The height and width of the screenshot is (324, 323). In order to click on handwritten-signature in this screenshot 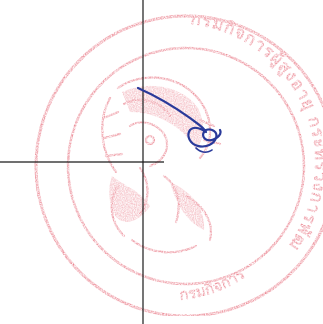, I will do `click(179, 119)`.